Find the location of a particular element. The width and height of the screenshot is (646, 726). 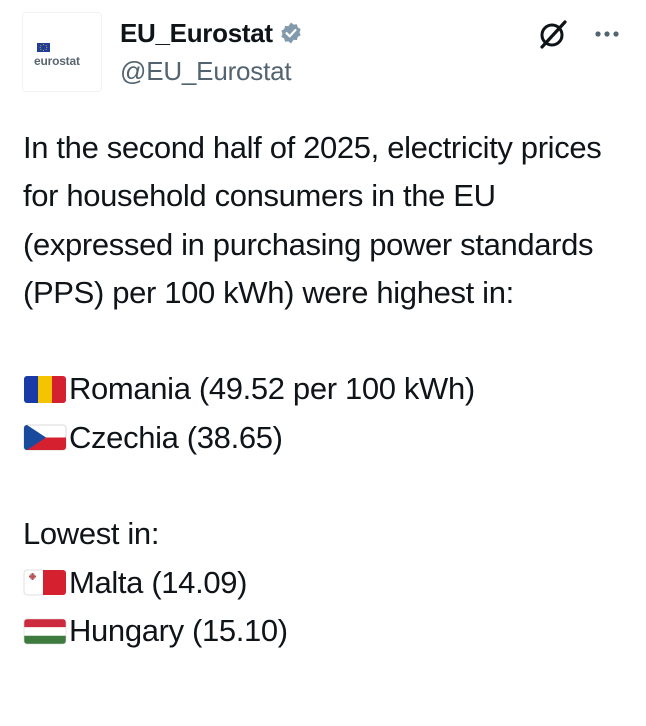

verified-badge-icon is located at coordinates (291, 33).